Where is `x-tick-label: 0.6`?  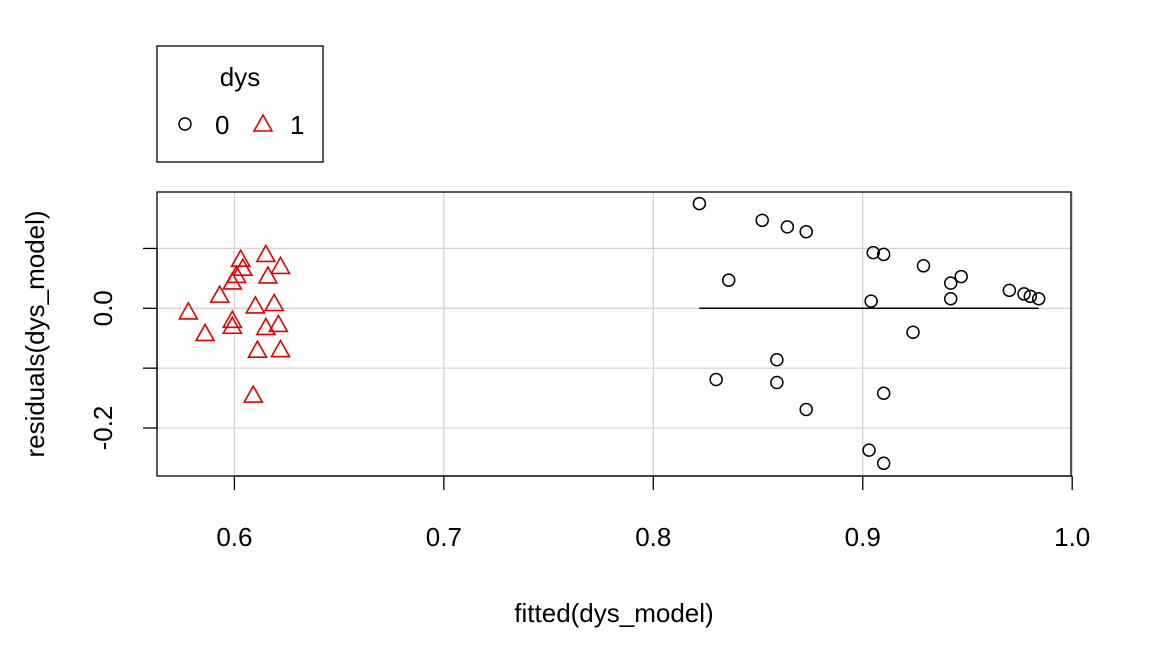 x-tick-label: 0.6 is located at coordinates (234, 537).